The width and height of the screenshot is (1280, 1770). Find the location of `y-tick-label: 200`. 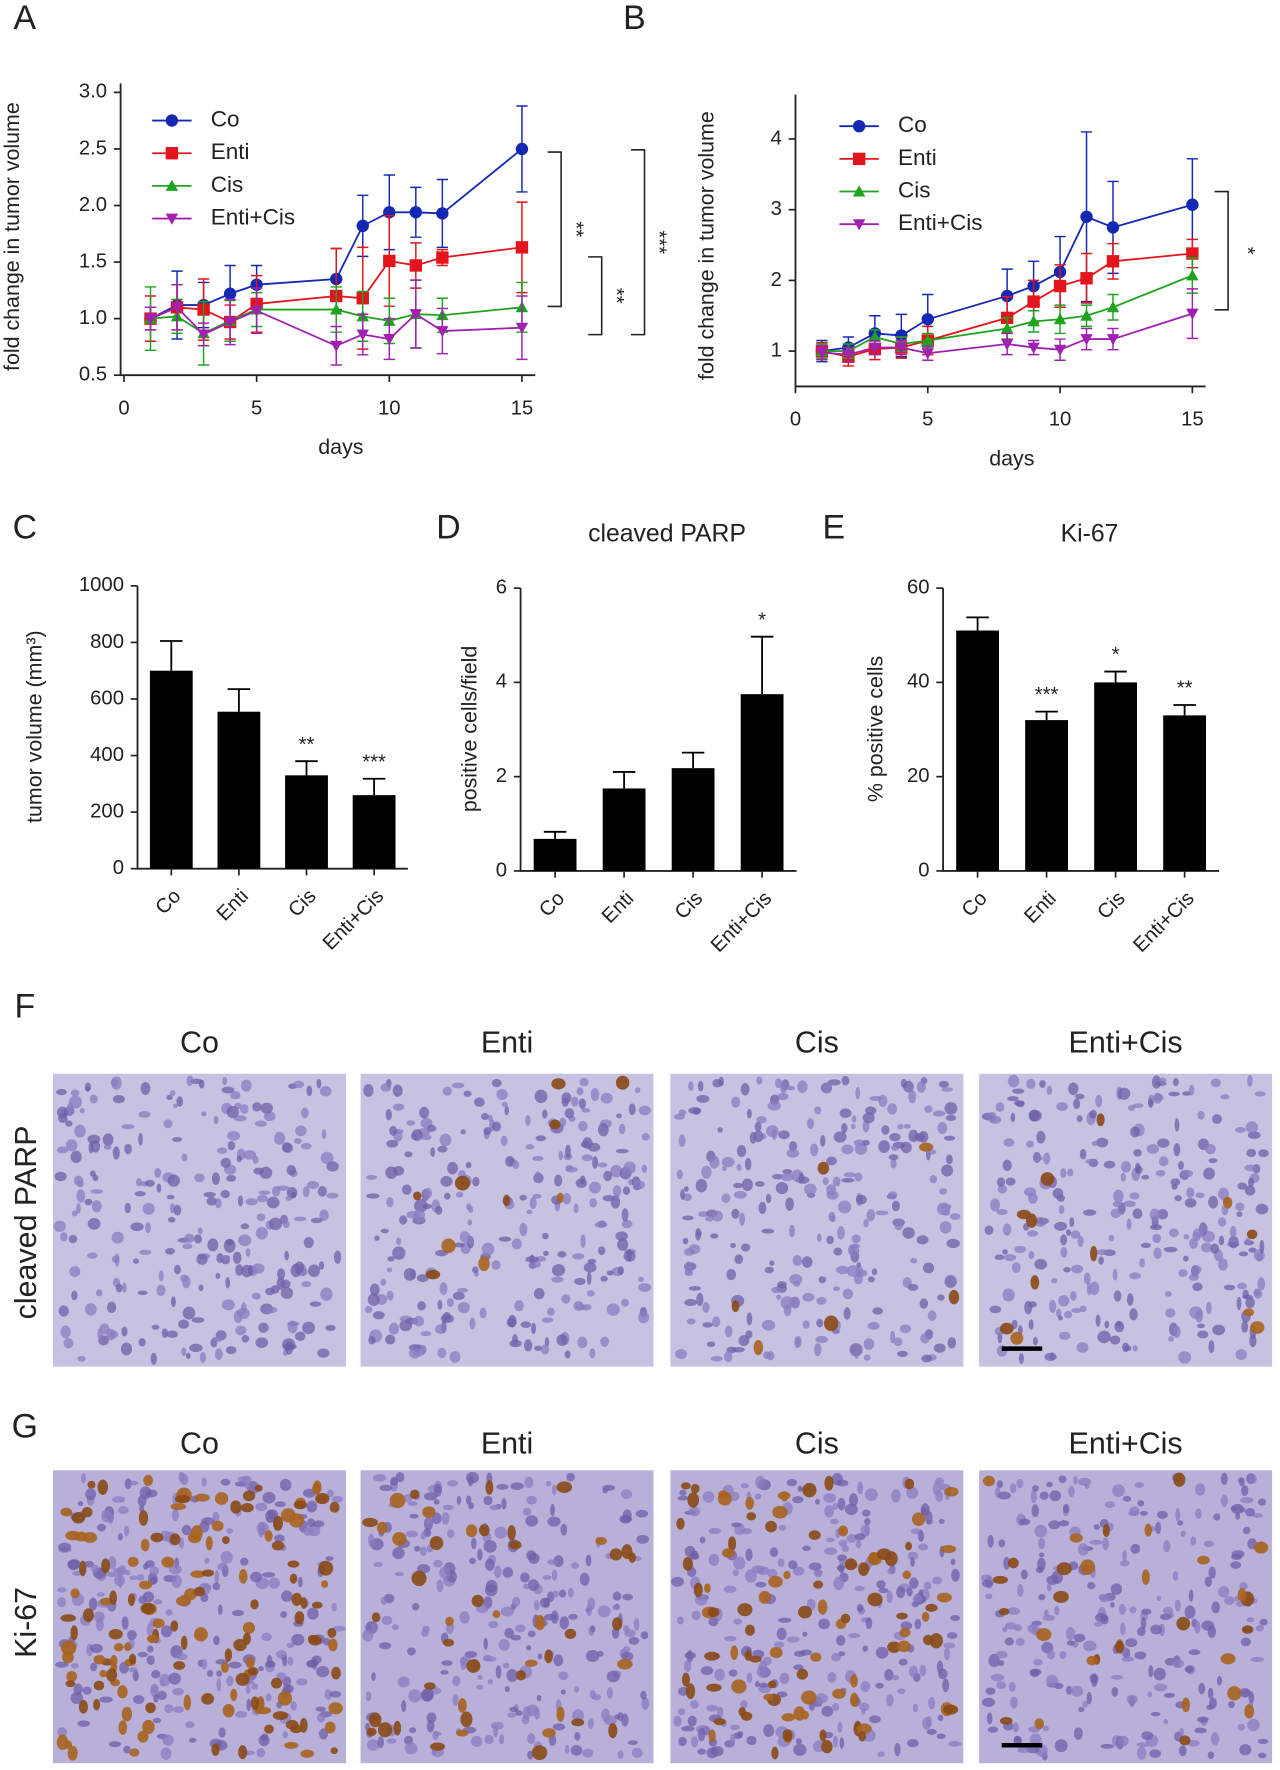

y-tick-label: 200 is located at coordinates (107, 811).